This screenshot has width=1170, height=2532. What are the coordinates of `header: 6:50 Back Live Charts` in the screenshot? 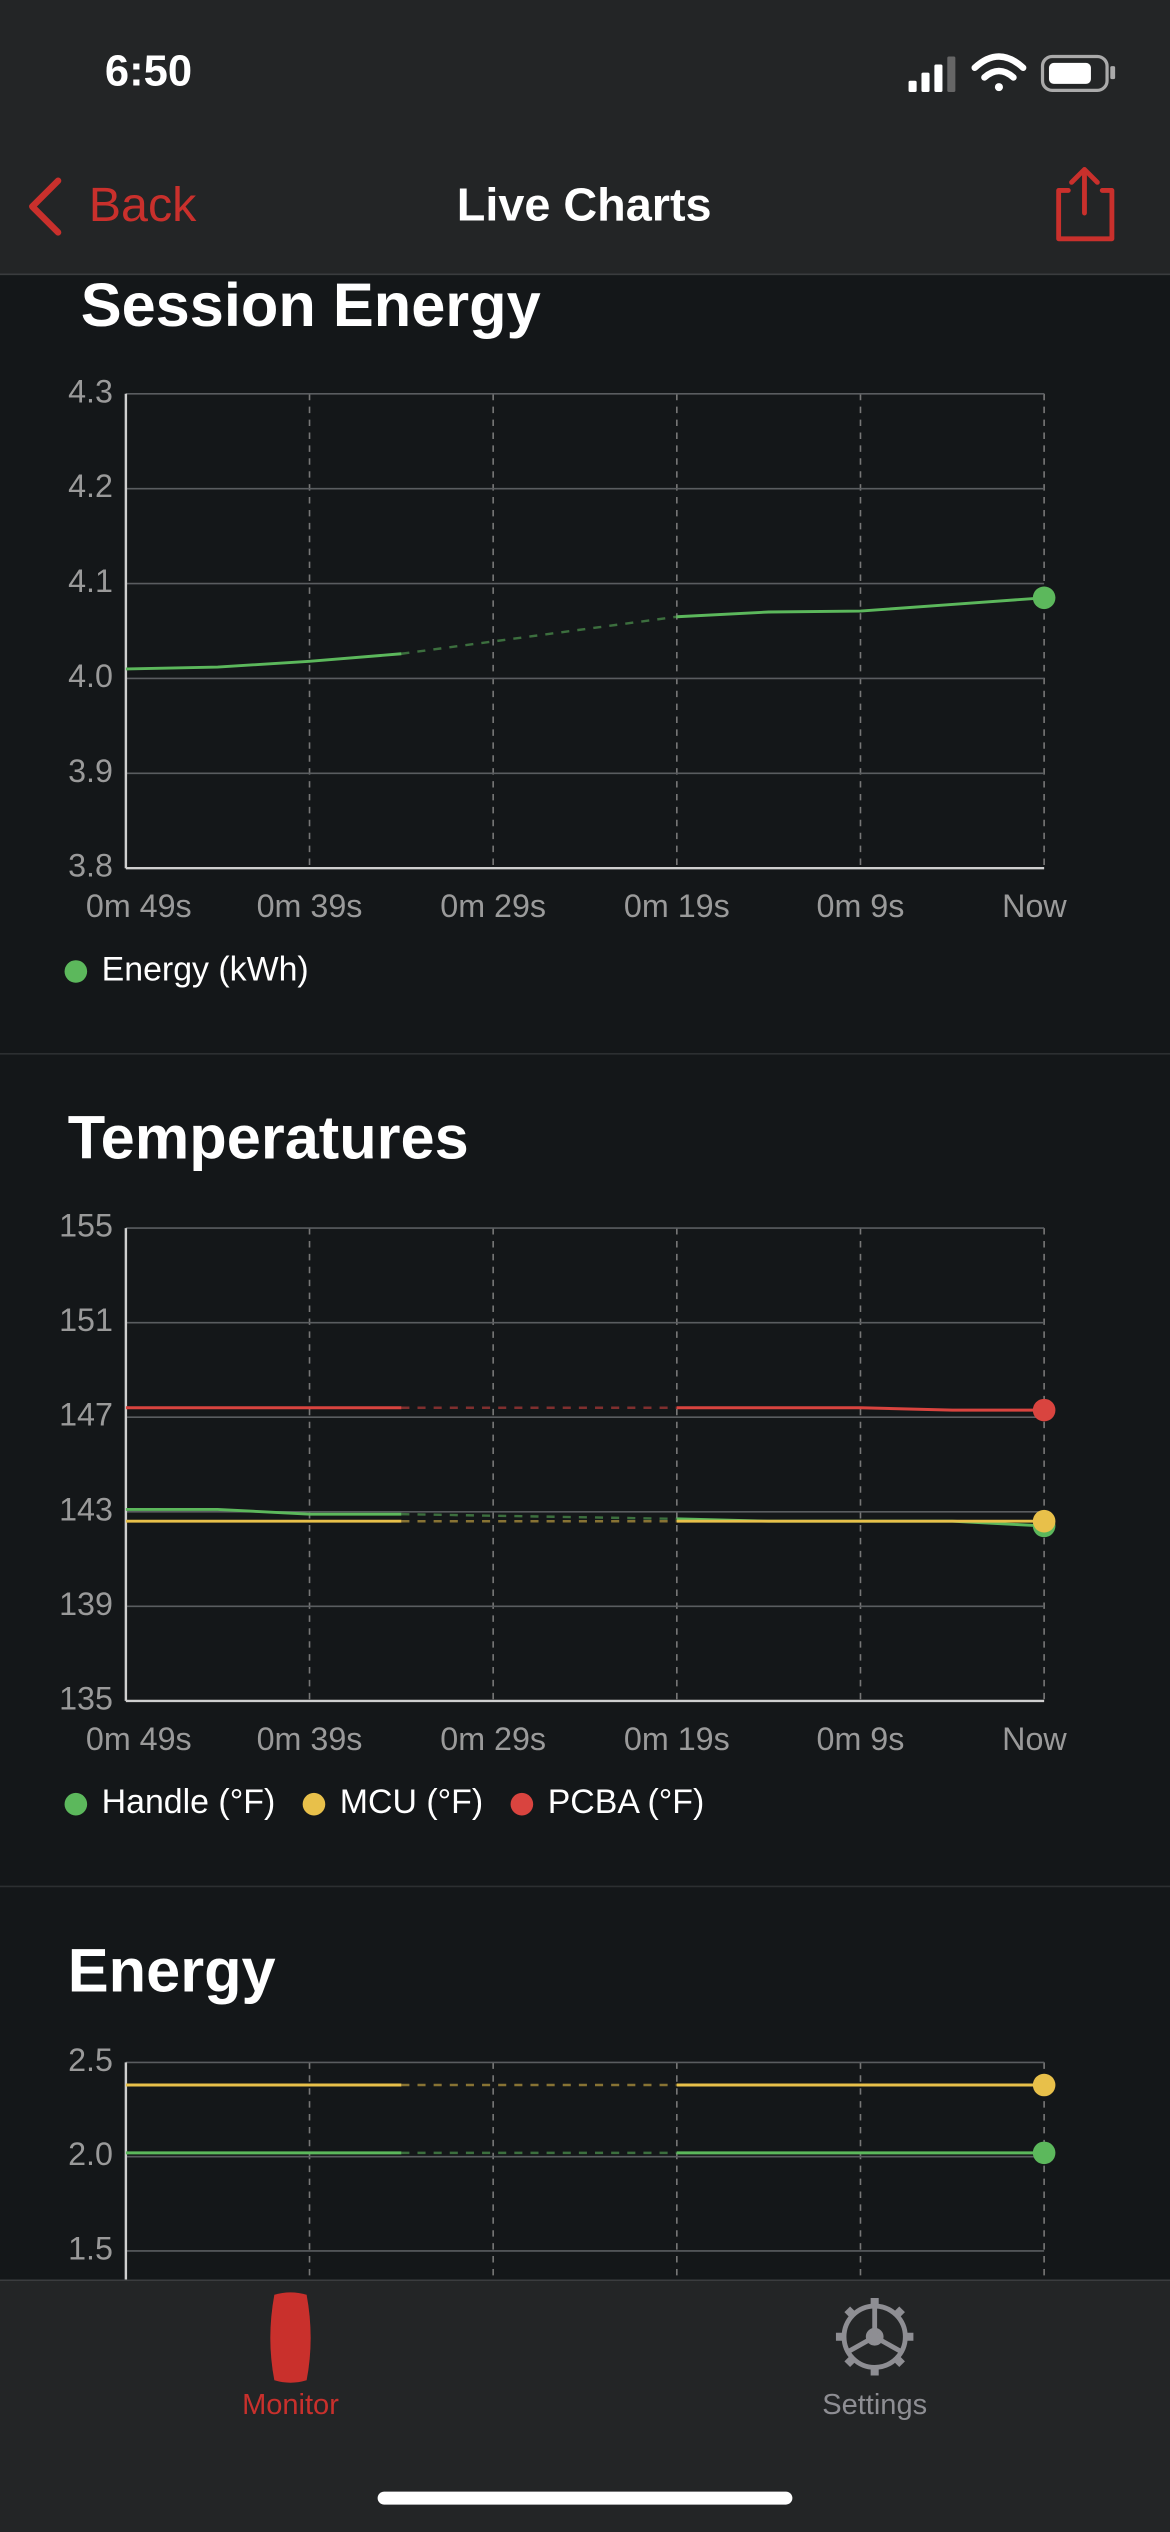 It's located at (585, 138).